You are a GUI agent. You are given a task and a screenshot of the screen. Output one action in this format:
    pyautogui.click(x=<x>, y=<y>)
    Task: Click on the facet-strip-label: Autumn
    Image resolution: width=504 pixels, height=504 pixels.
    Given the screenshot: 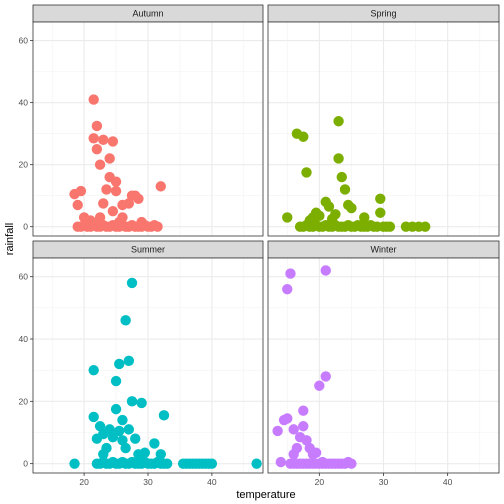 What is the action you would take?
    pyautogui.click(x=147, y=14)
    